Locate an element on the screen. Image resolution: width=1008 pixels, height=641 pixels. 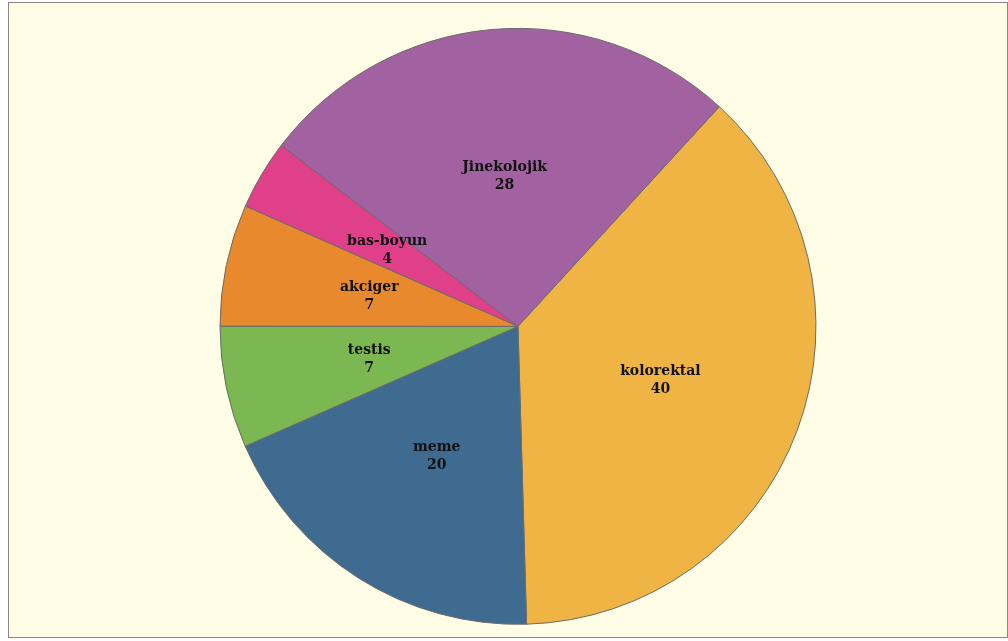
slice-label: Jinekolojik is located at coordinates (504, 165).